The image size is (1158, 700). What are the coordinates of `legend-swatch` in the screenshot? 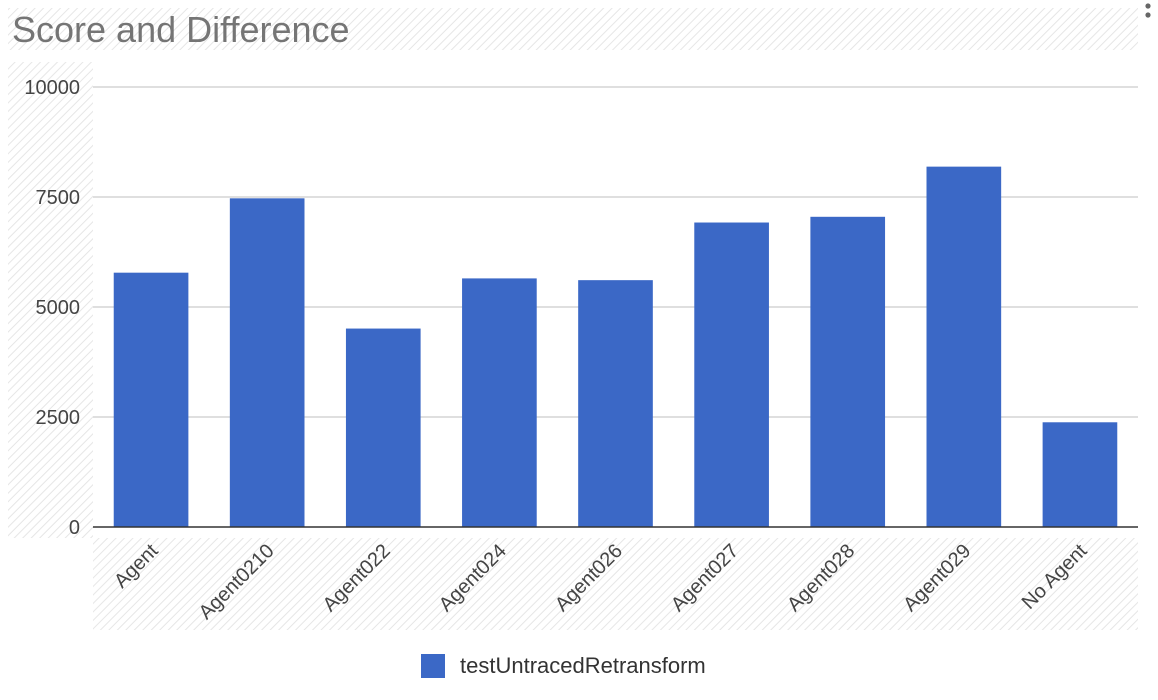 It's located at (433, 666).